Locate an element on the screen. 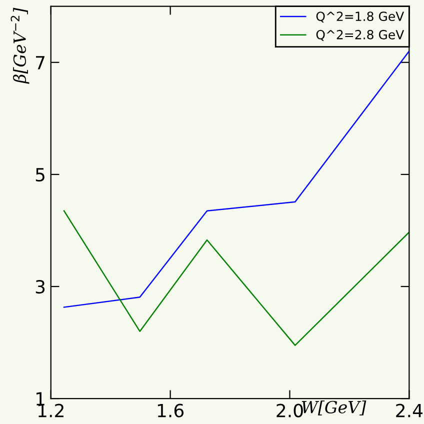 The image size is (424, 424). y-tick-label: 3 is located at coordinates (40, 287).